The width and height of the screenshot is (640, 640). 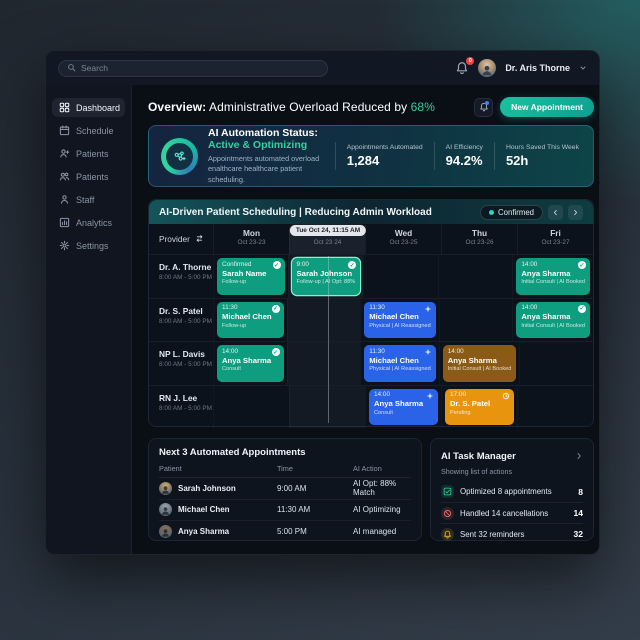 What do you see at coordinates (251, 233) in the screenshot?
I see `day-name: Mon` at bounding box center [251, 233].